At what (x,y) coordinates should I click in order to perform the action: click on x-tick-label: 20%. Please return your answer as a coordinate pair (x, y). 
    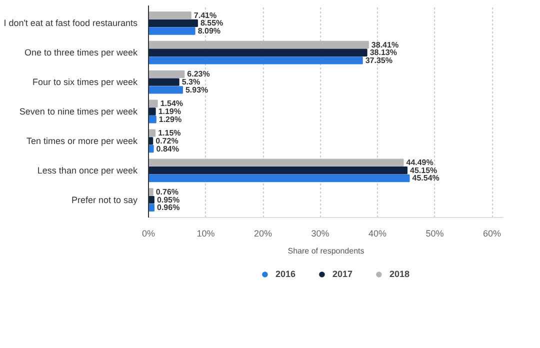
    Looking at the image, I should click on (263, 233).